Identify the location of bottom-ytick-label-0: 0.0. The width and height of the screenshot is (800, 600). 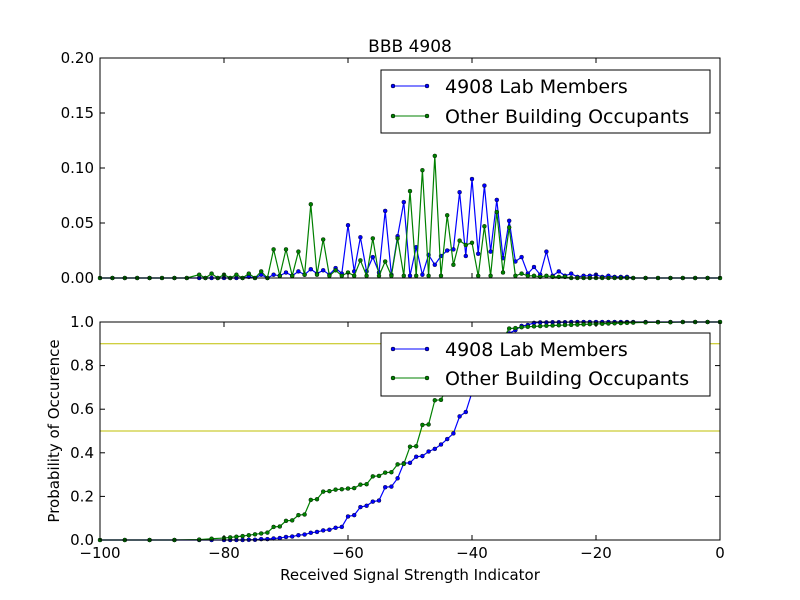
(82, 540).